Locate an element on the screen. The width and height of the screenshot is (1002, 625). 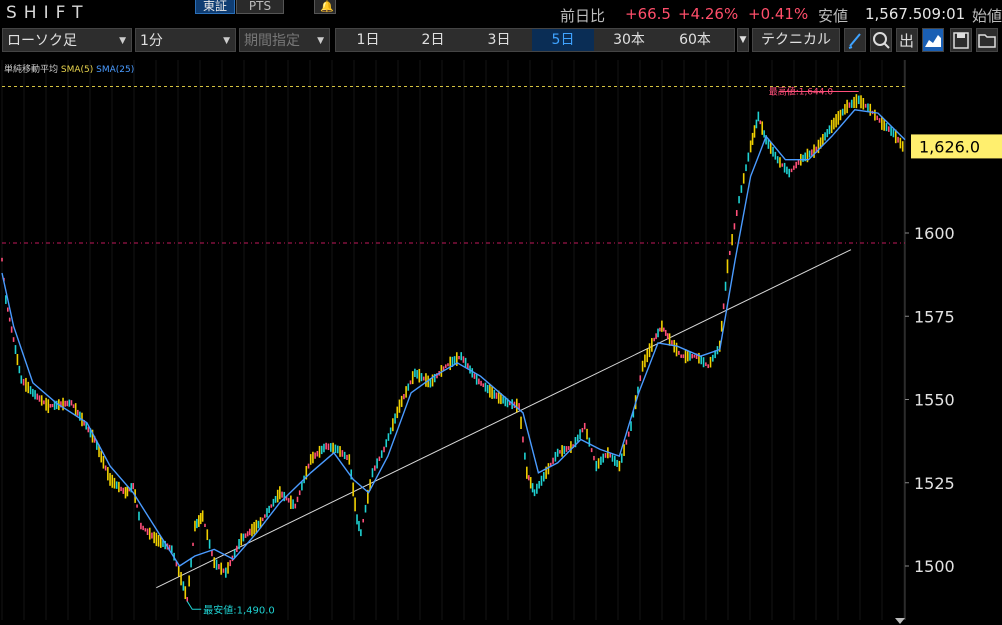
ticker-symbol: SHIFT is located at coordinates (48, 13).